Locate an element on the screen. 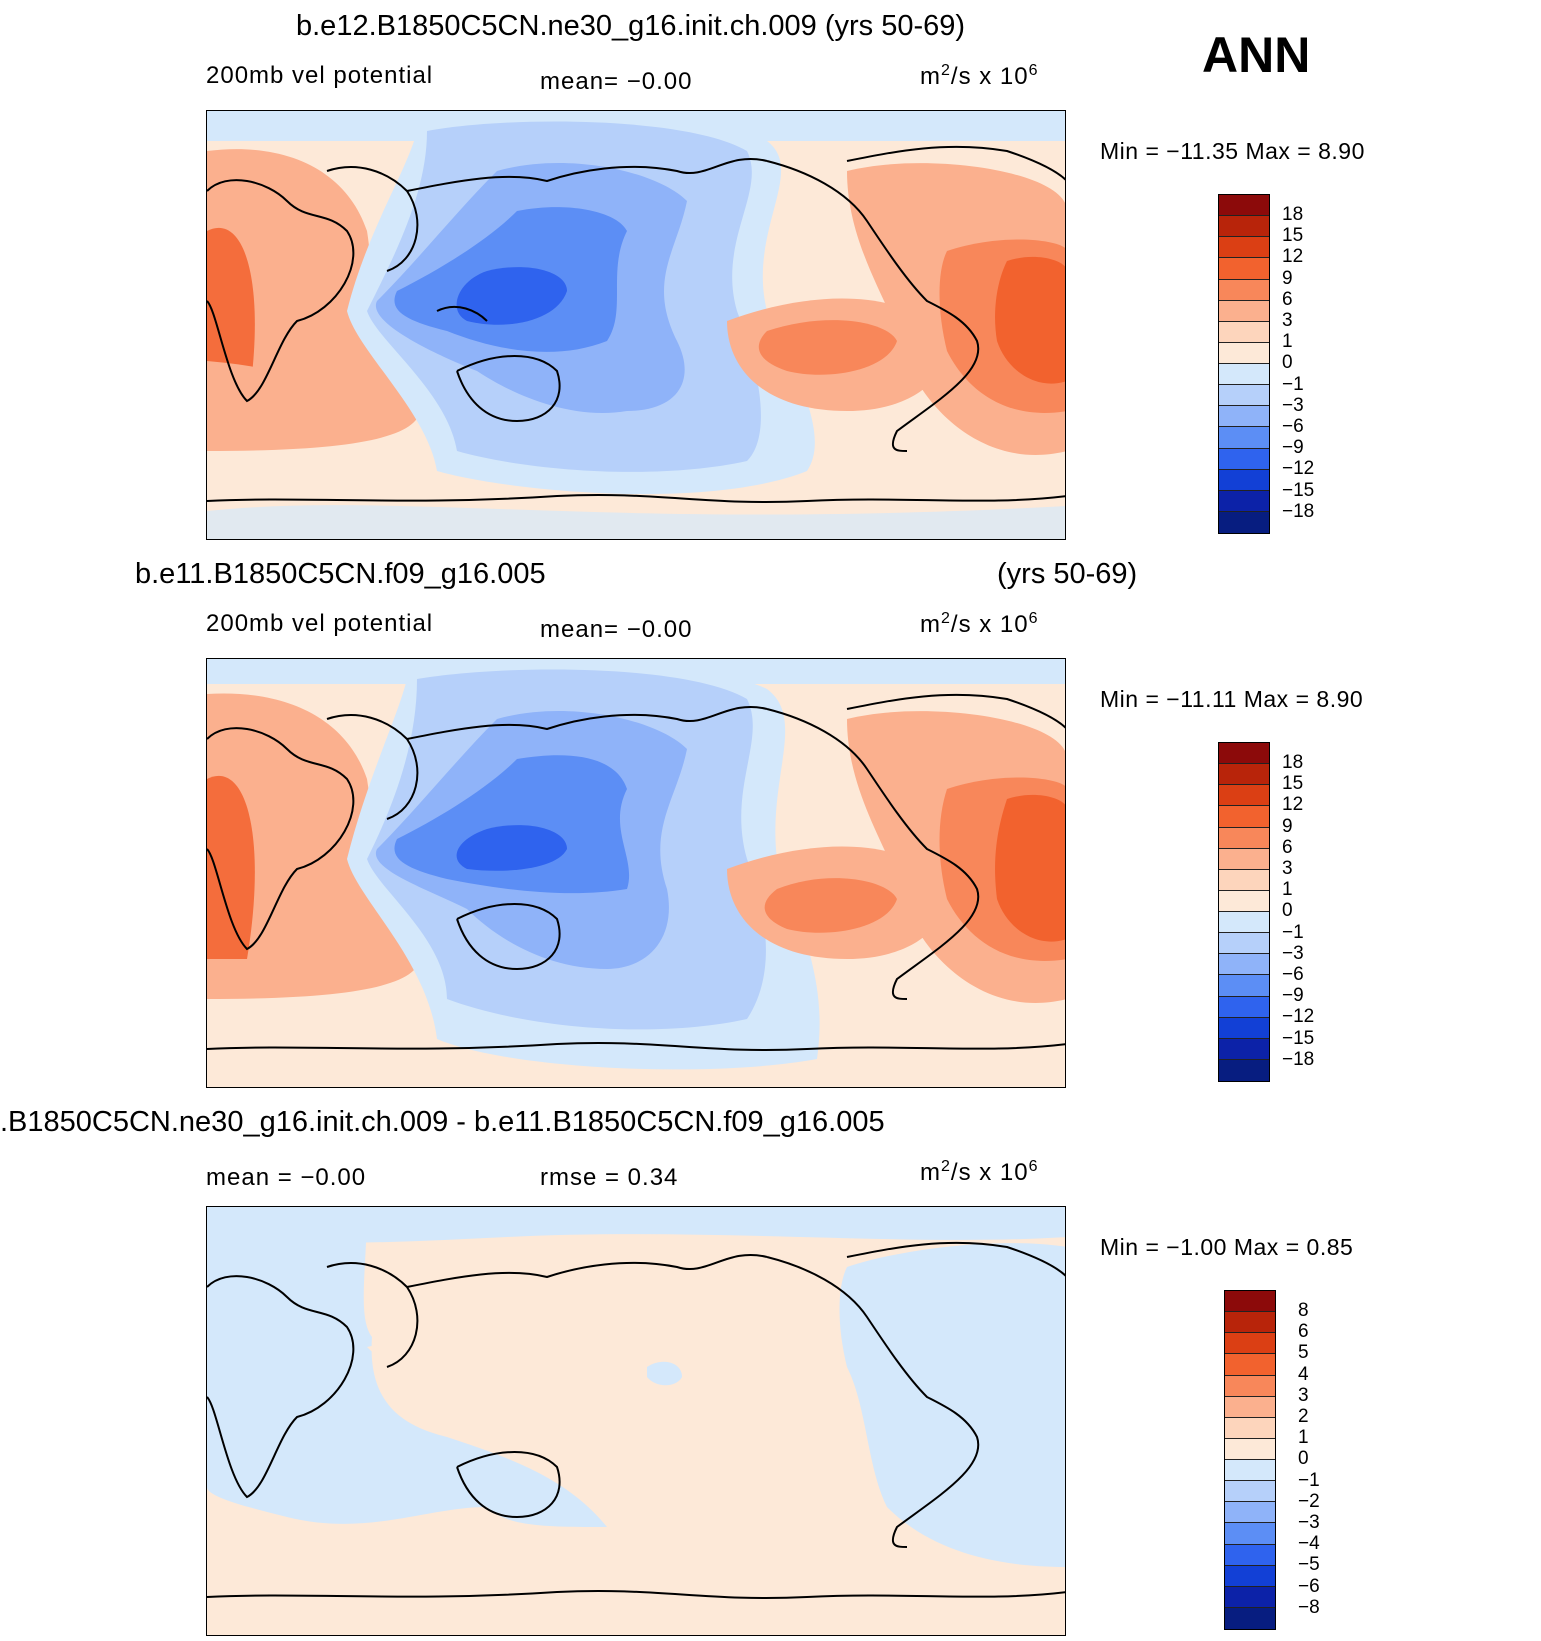 The height and width of the screenshot is (1641, 1541). season-label: ANN is located at coordinates (1256, 55).